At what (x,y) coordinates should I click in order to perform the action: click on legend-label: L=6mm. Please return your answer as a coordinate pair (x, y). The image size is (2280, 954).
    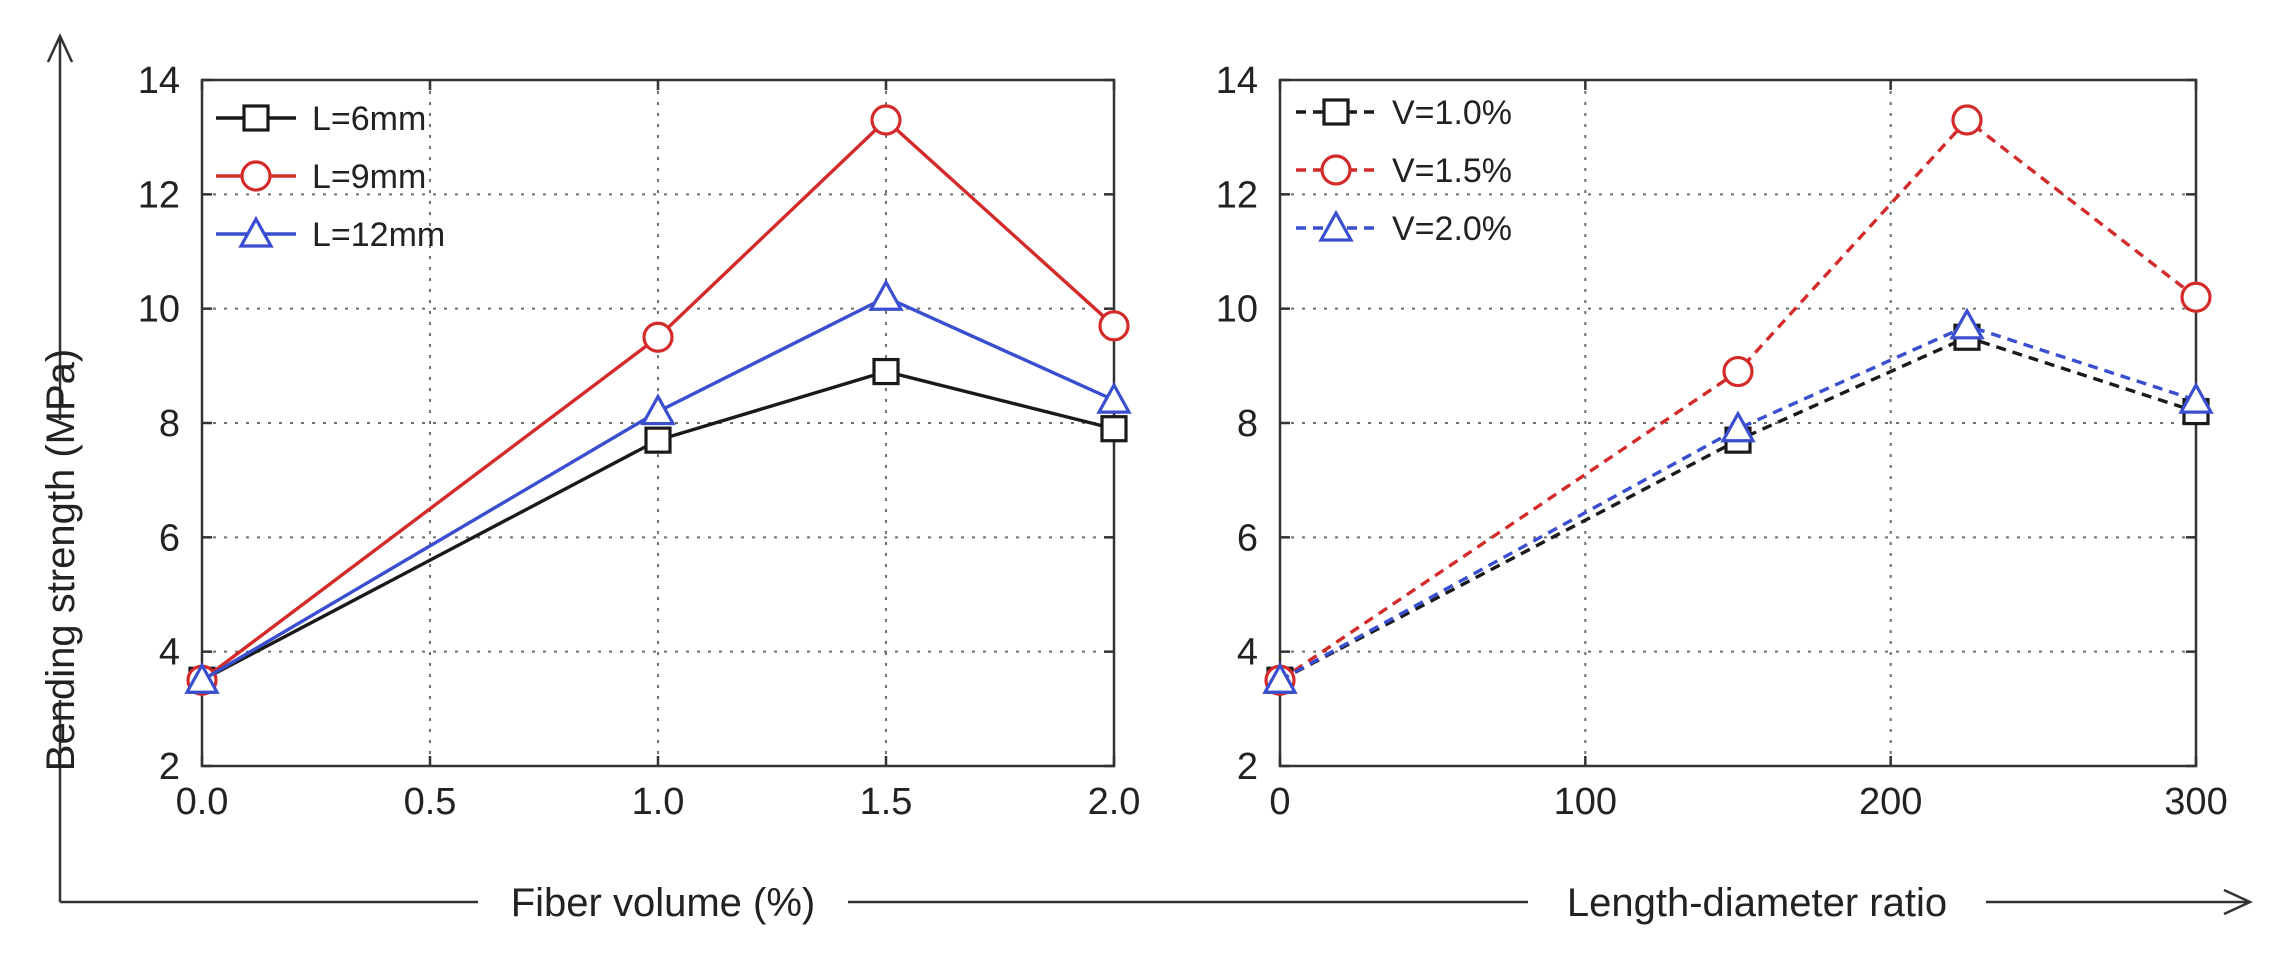
    Looking at the image, I should click on (369, 119).